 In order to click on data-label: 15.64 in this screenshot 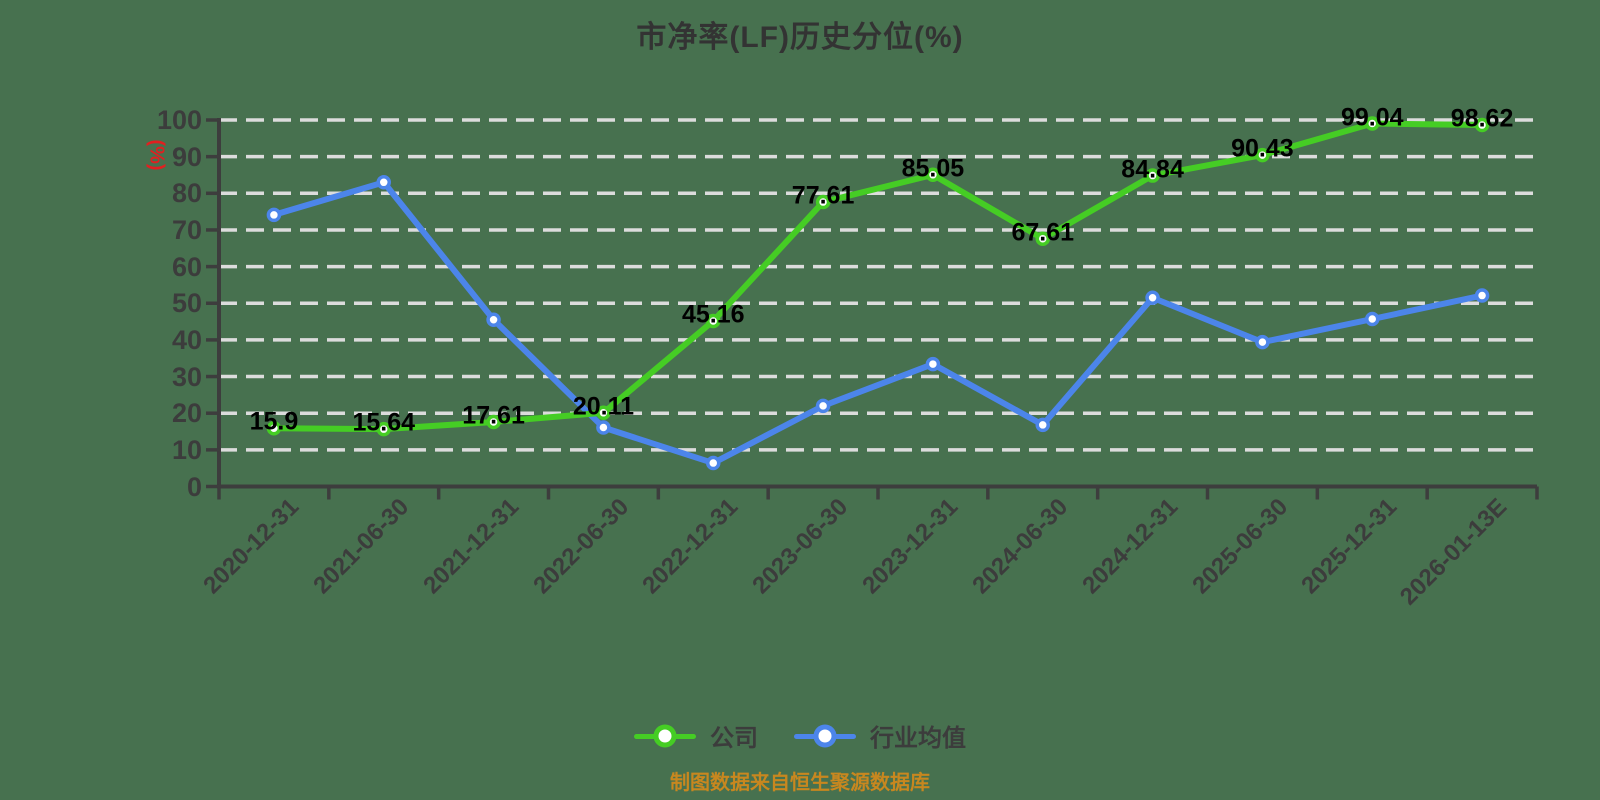, I will do `click(384, 422)`.